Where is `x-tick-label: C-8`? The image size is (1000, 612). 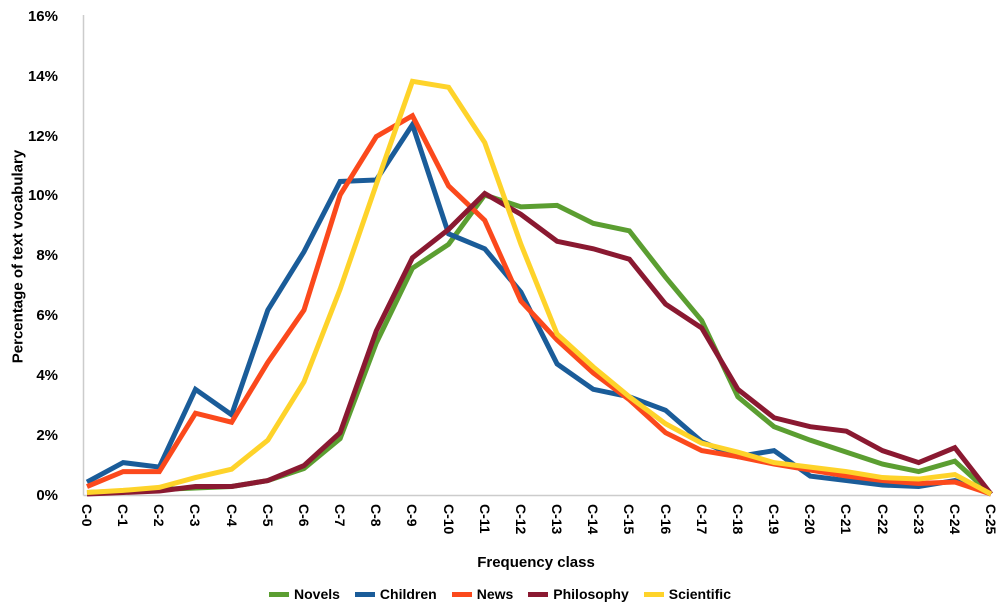 x-tick-label: C-8 is located at coordinates (376, 515).